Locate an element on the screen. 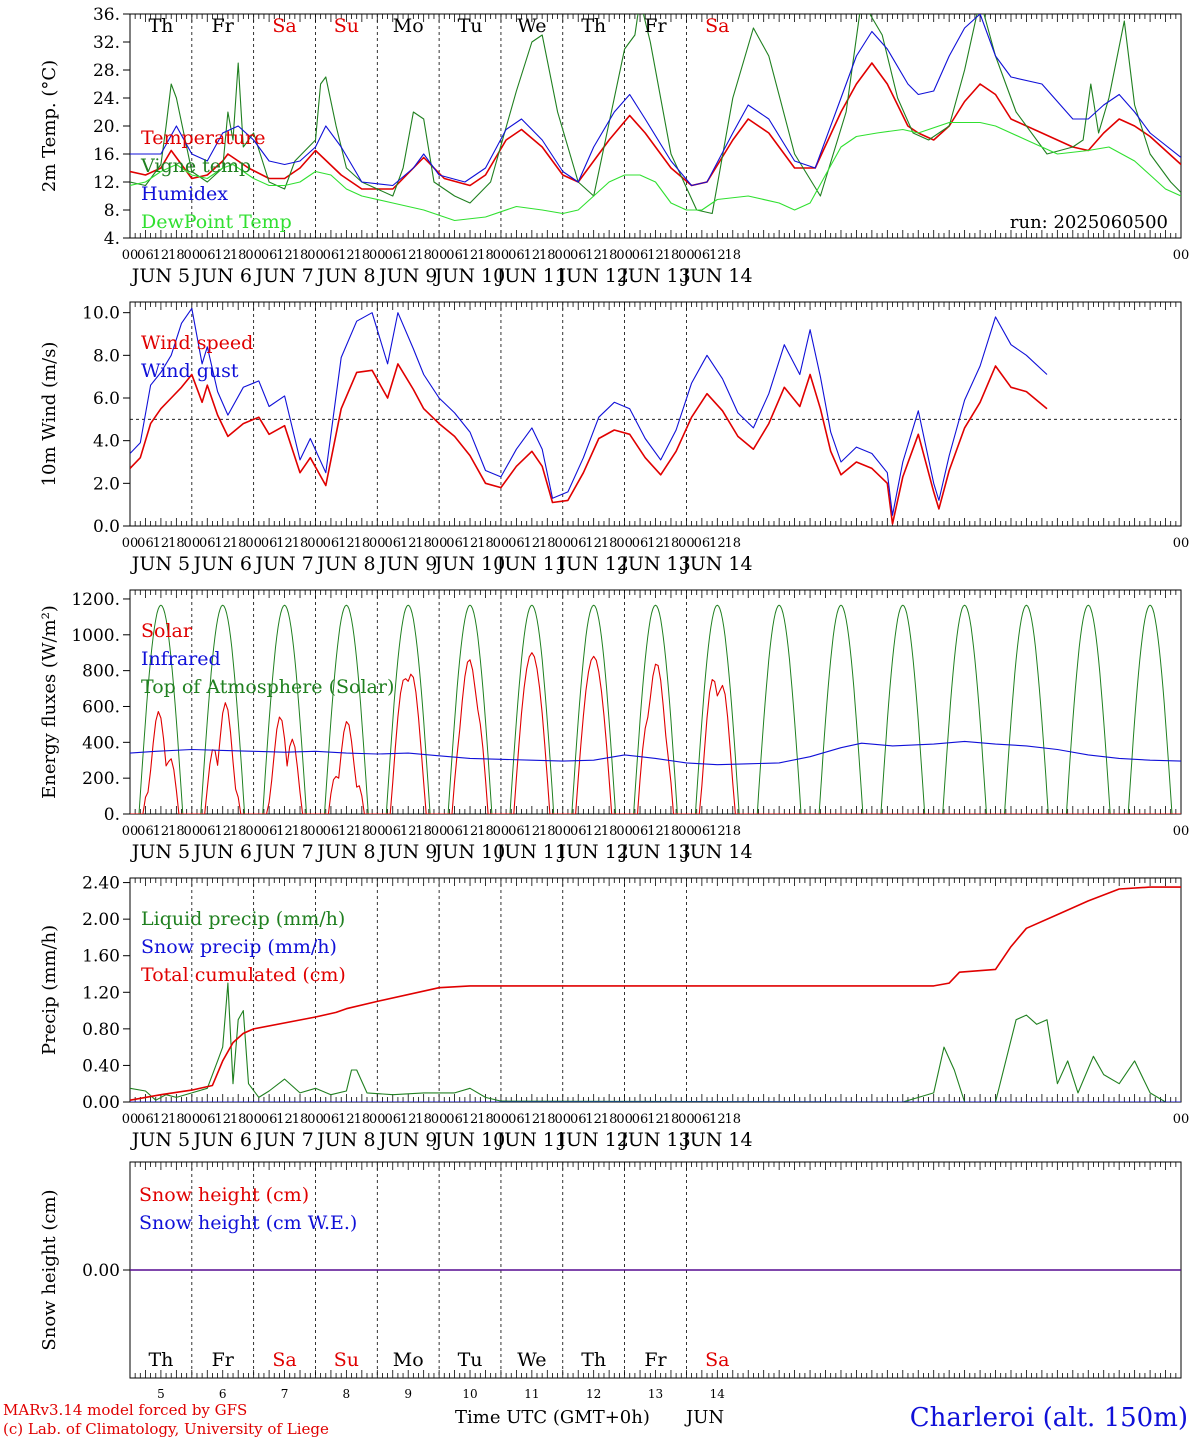 Image resolution: width=1194 pixels, height=1440 pixels. date-label: JUN 9 is located at coordinates (407, 1140).